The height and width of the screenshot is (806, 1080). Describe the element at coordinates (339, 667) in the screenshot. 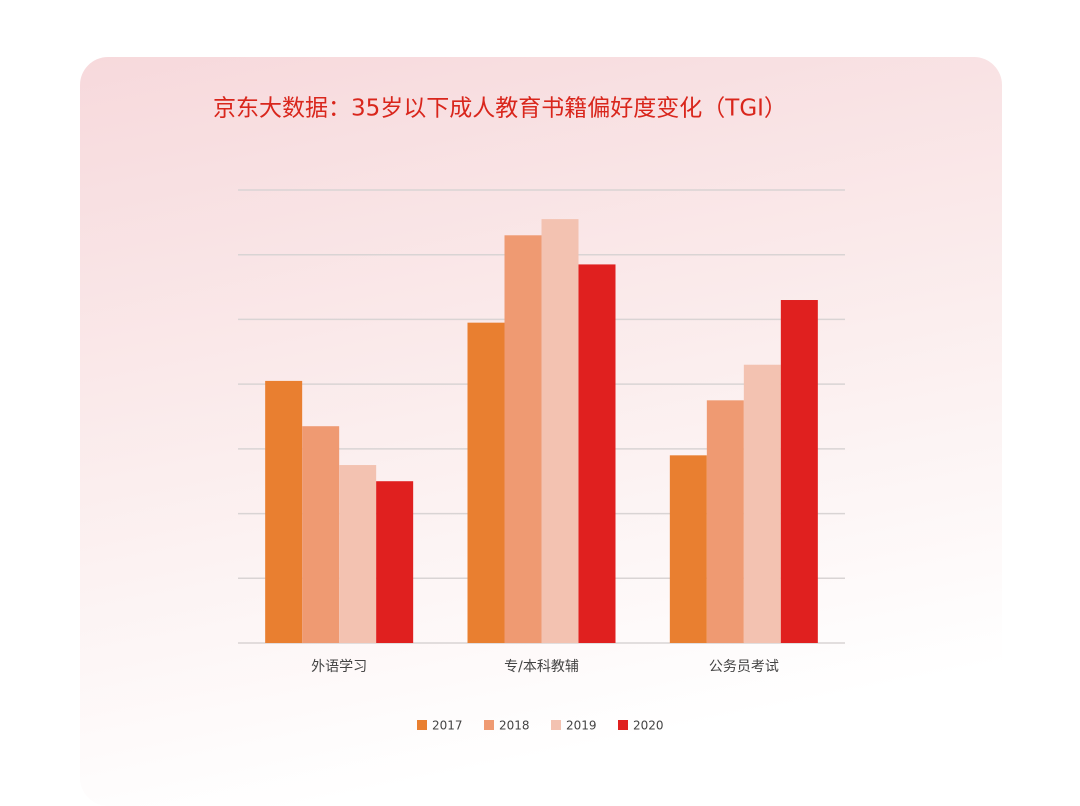

I see `x-tick-label: 外语学习` at that location.